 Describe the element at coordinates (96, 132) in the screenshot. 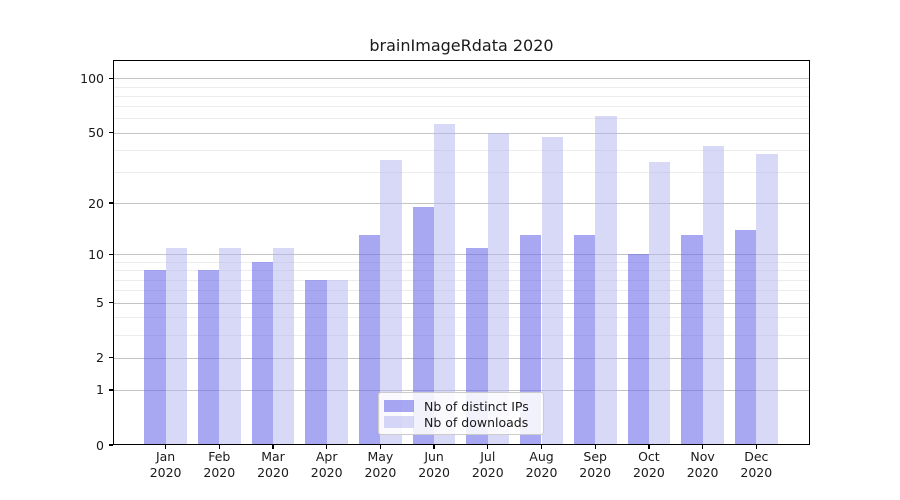

I see `y-tick-label: 50` at that location.